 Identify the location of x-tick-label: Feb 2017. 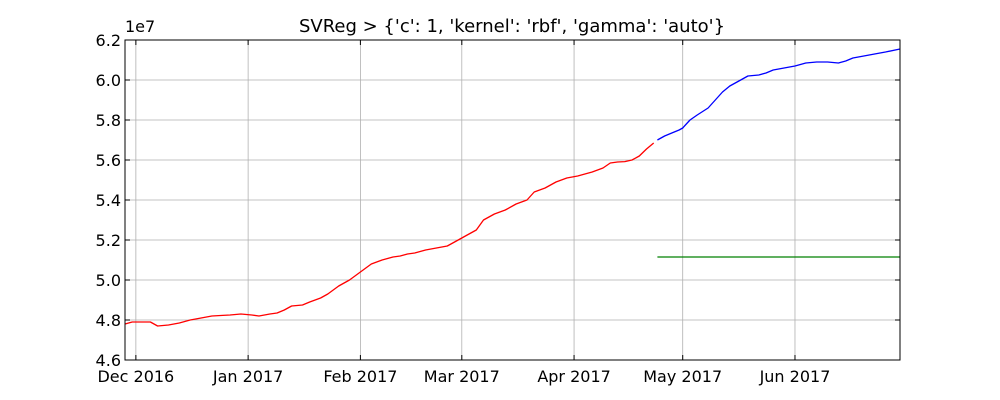
(360, 376).